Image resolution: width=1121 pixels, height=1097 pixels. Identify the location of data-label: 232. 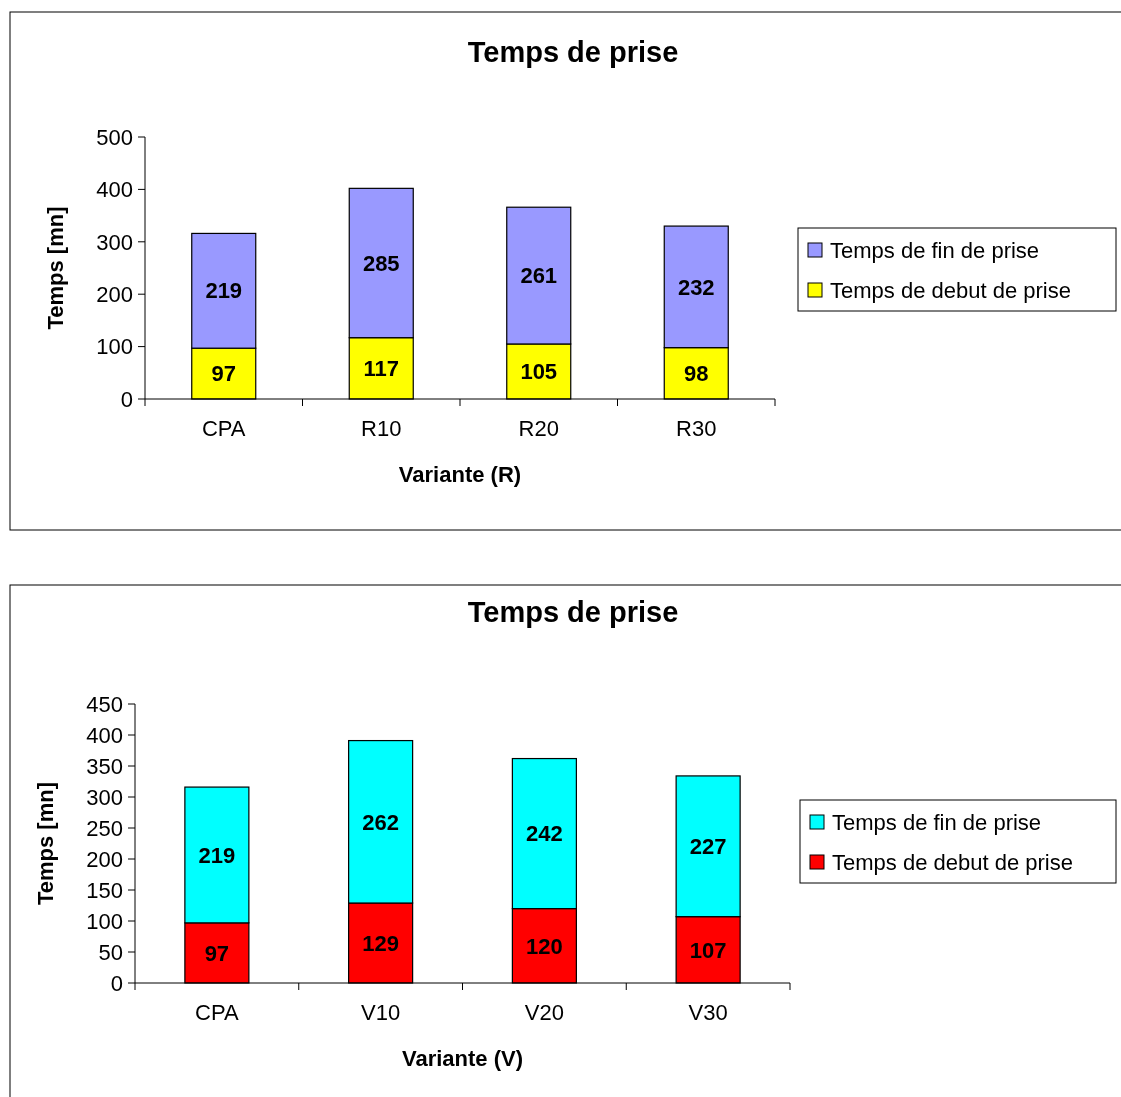
(696, 287).